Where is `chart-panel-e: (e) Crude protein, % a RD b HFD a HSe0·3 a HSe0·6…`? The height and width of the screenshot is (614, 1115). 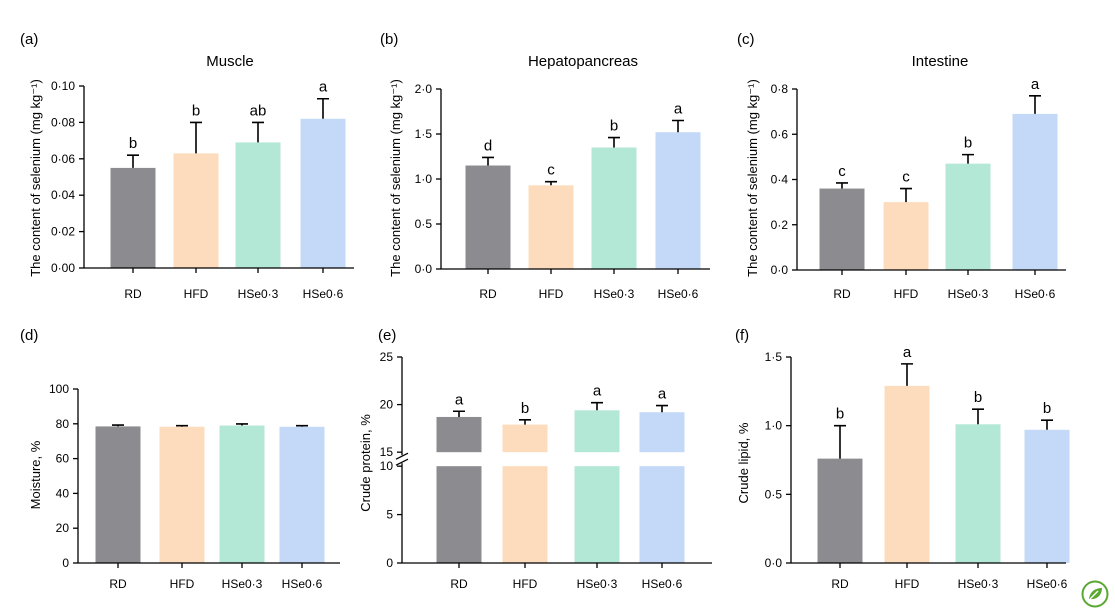 chart-panel-e: (e) Crude protein, % a RD b HFD a HSe0·3 a HSe0·6… is located at coordinates (535, 459).